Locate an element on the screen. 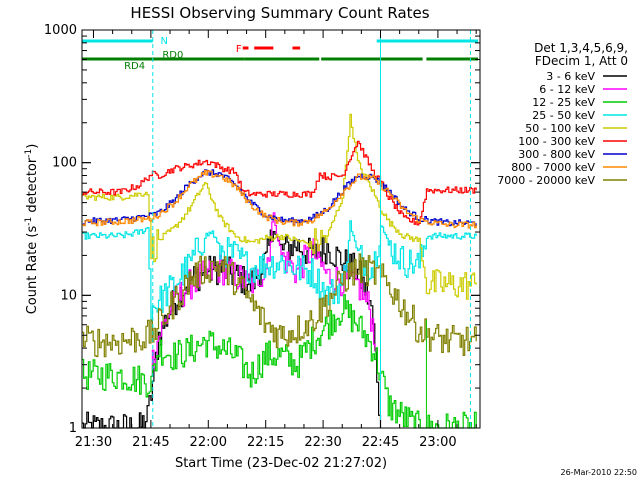 The width and height of the screenshot is (640, 480). legend-header-decimation: FDecim 1, Att 0 is located at coordinates (581, 61).